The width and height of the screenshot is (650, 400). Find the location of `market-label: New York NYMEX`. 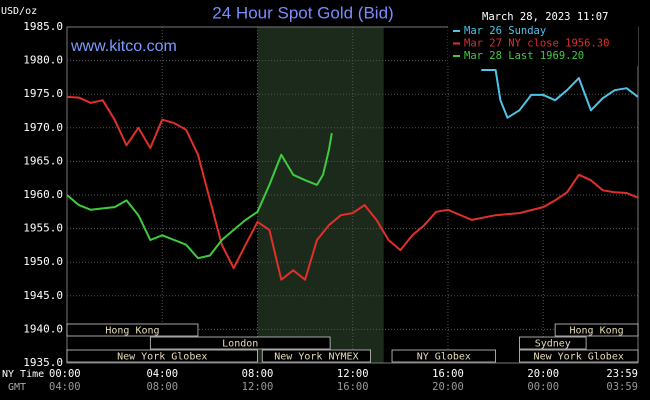

market-label: New York NYMEX is located at coordinates (316, 357).